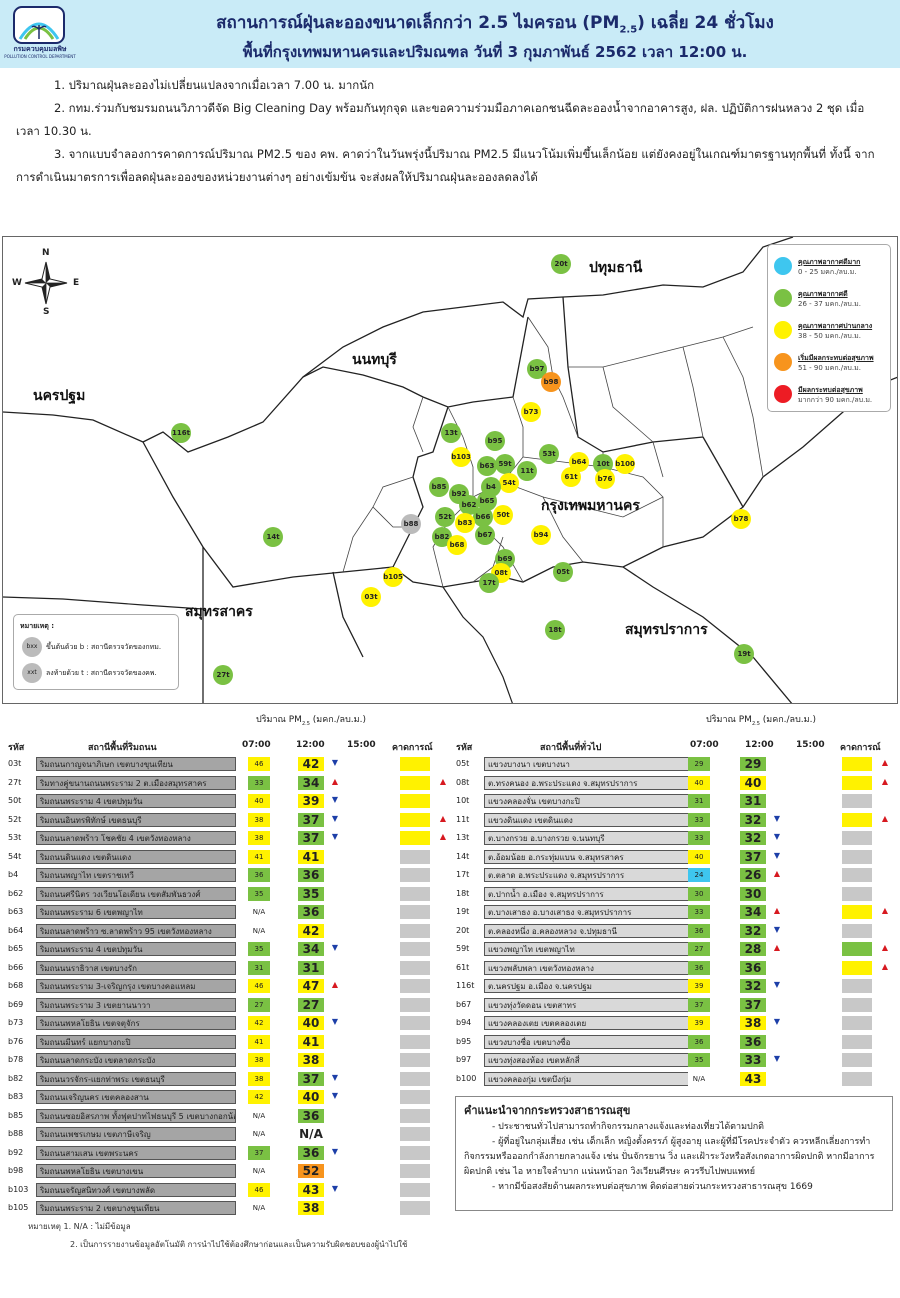 The image size is (900, 1298). Describe the element at coordinates (783, 362) in the screenshot. I see `legend-swatch` at that location.